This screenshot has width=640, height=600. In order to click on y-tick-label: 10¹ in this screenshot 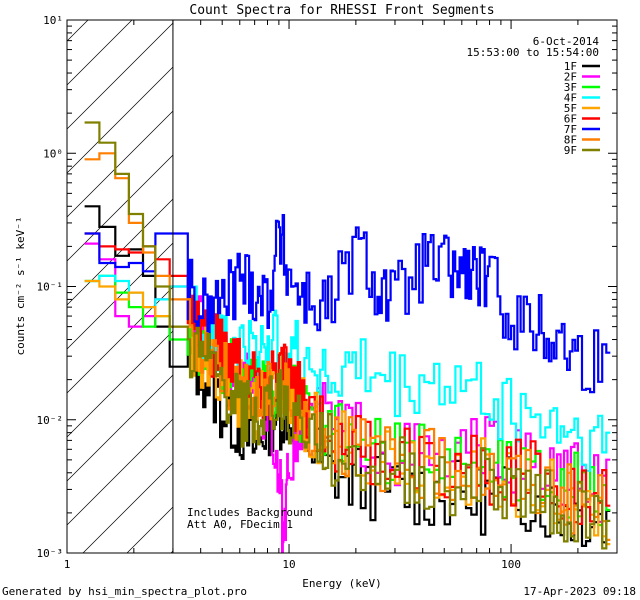, I will do `click(53, 20)`.